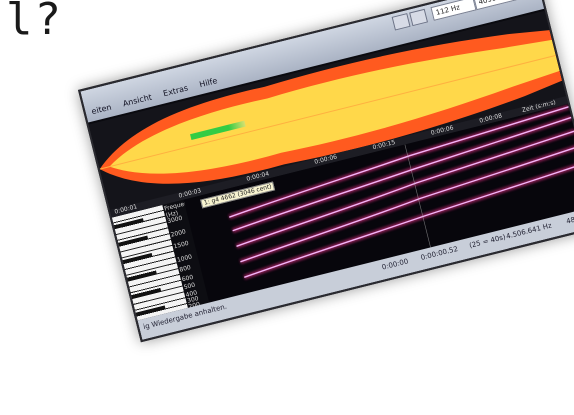  Describe the element at coordinates (439, 253) in the screenshot. I see `status-time-b: 0:00:00.52` at that location.